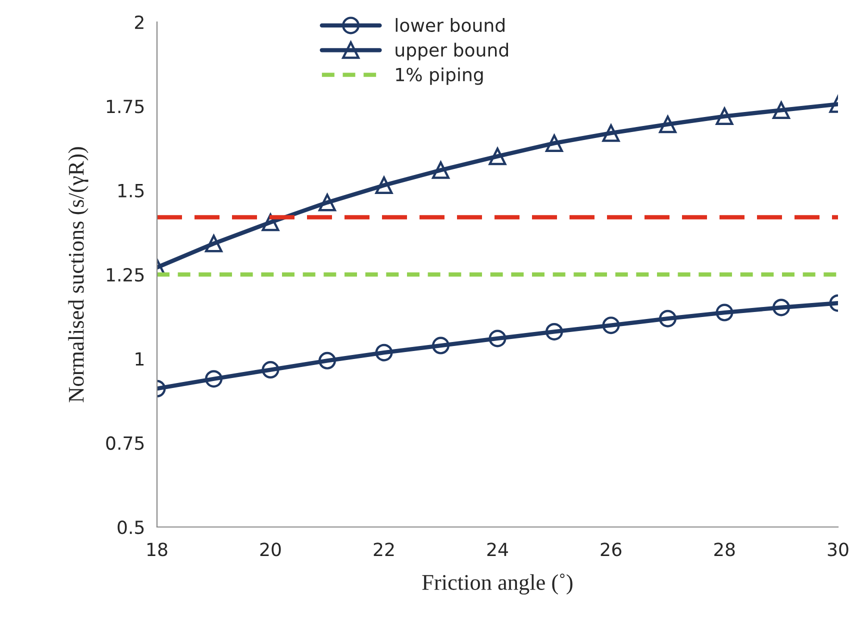 Image resolution: width=856 pixels, height=623 pixels. I want to click on x-tick-label: 30, so click(838, 549).